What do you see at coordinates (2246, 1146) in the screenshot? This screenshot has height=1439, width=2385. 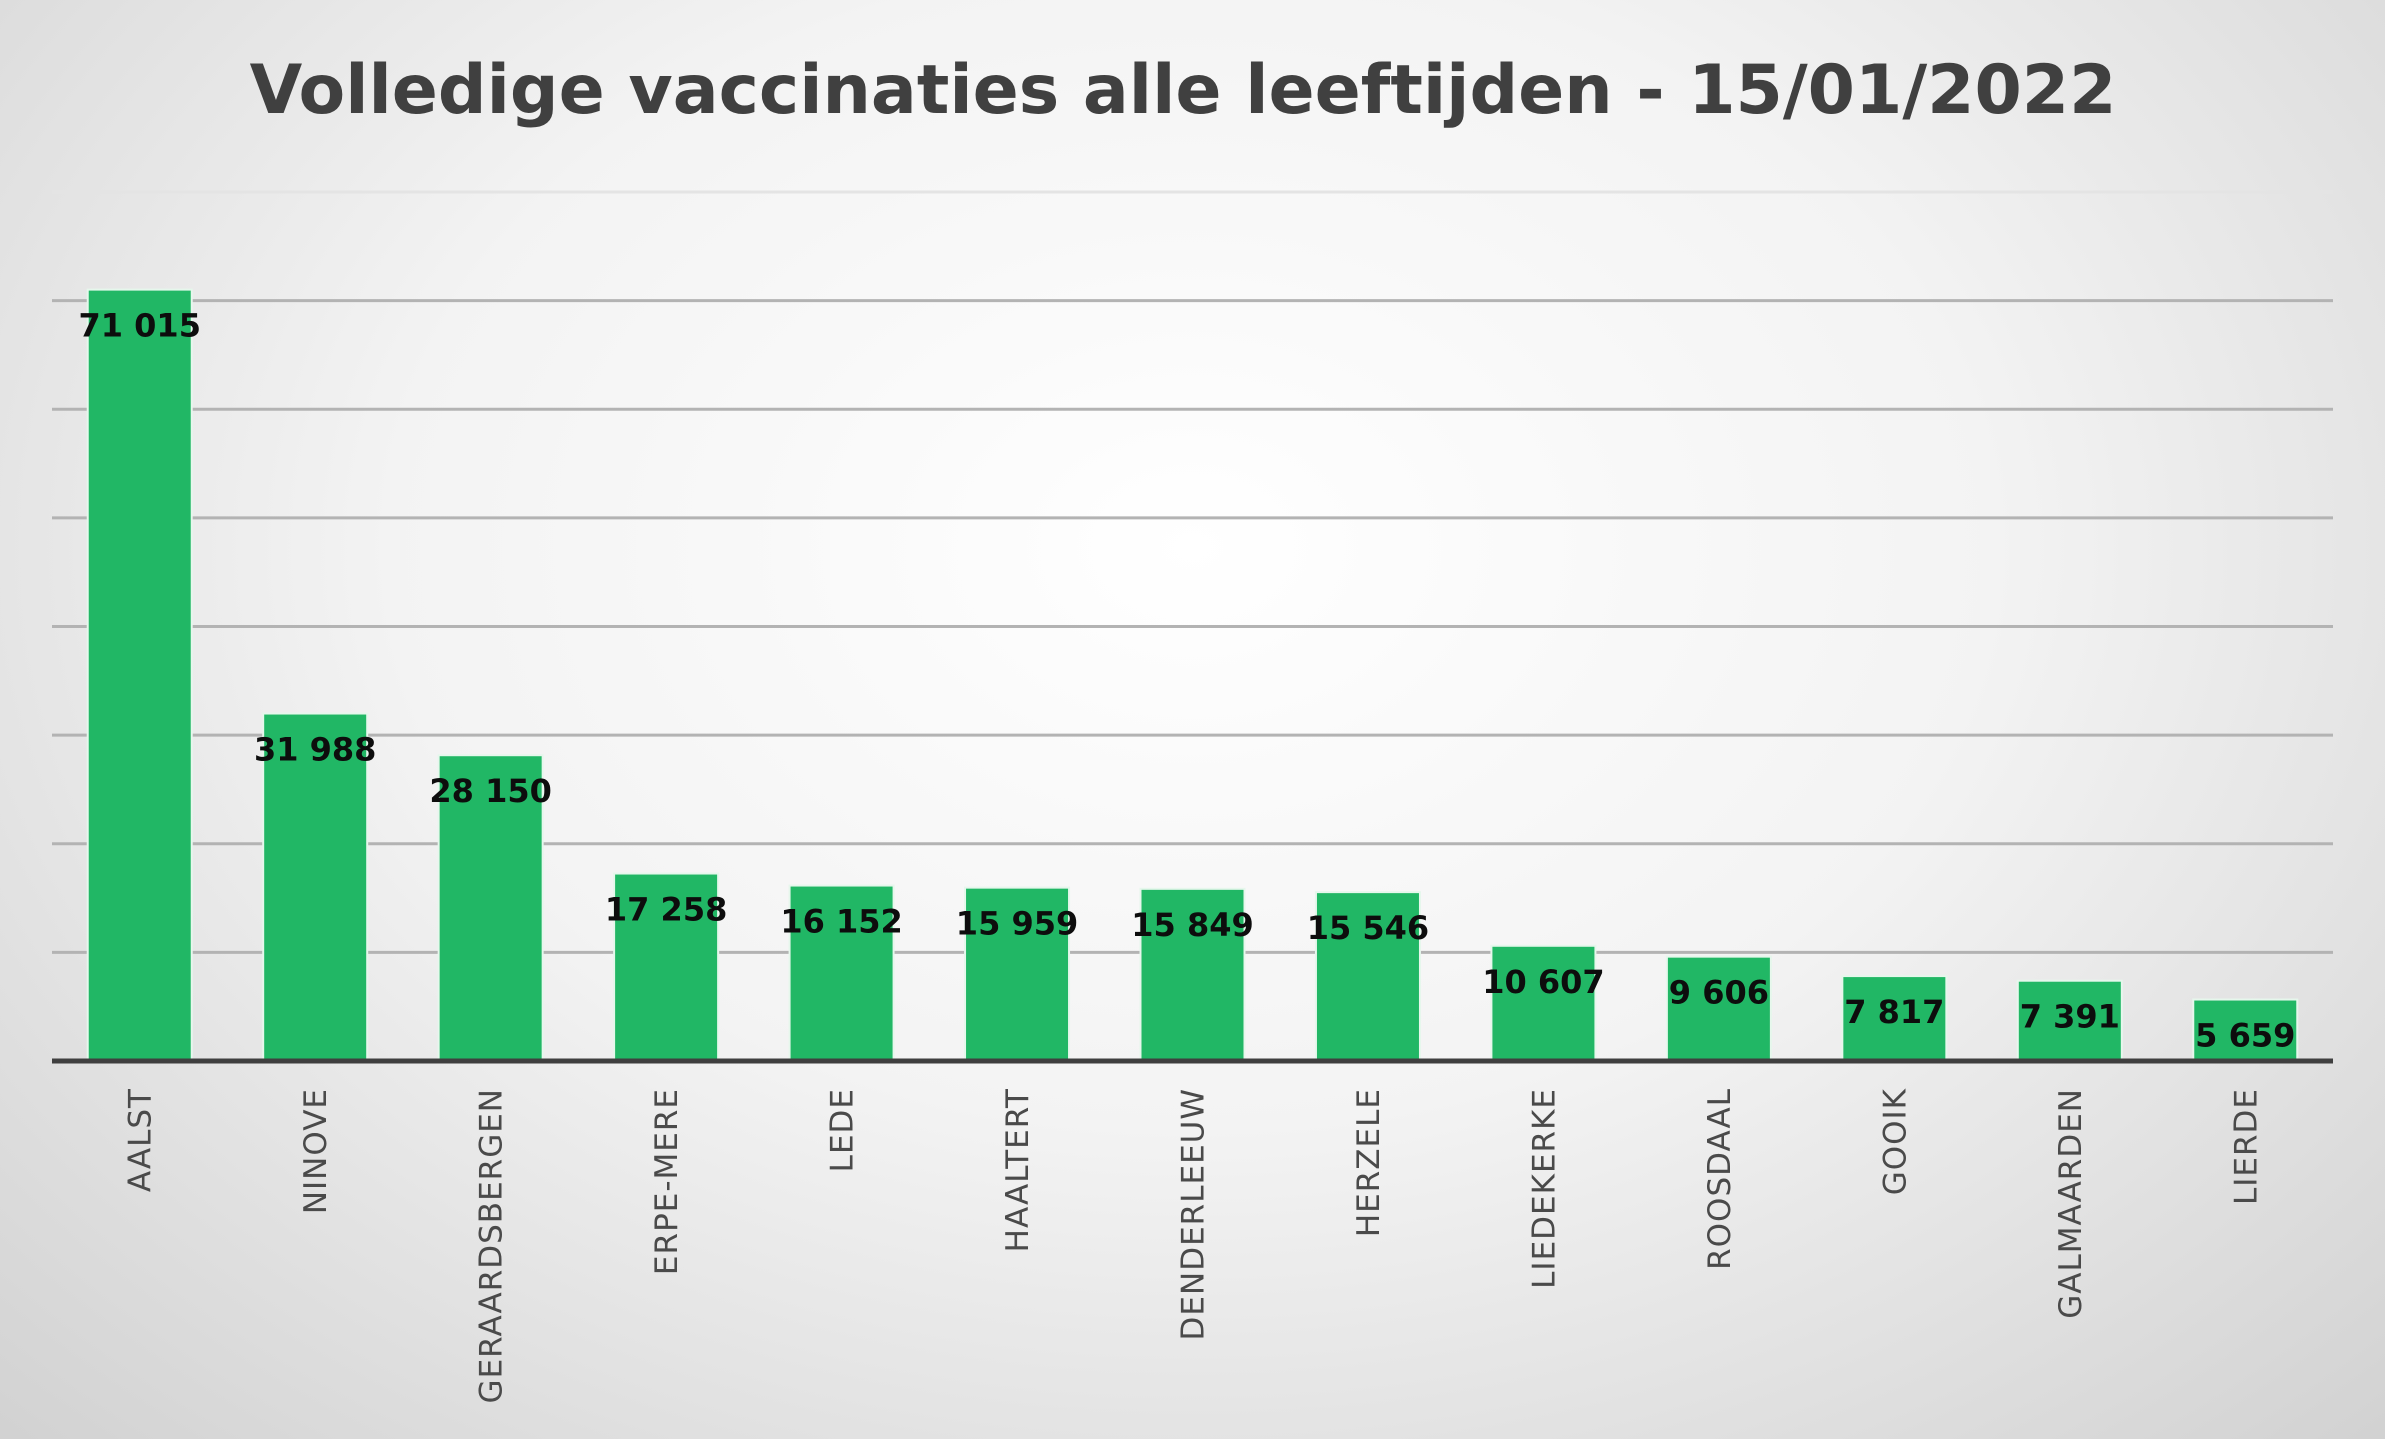 I see `x-tick-label: LIERDE` at bounding box center [2246, 1146].